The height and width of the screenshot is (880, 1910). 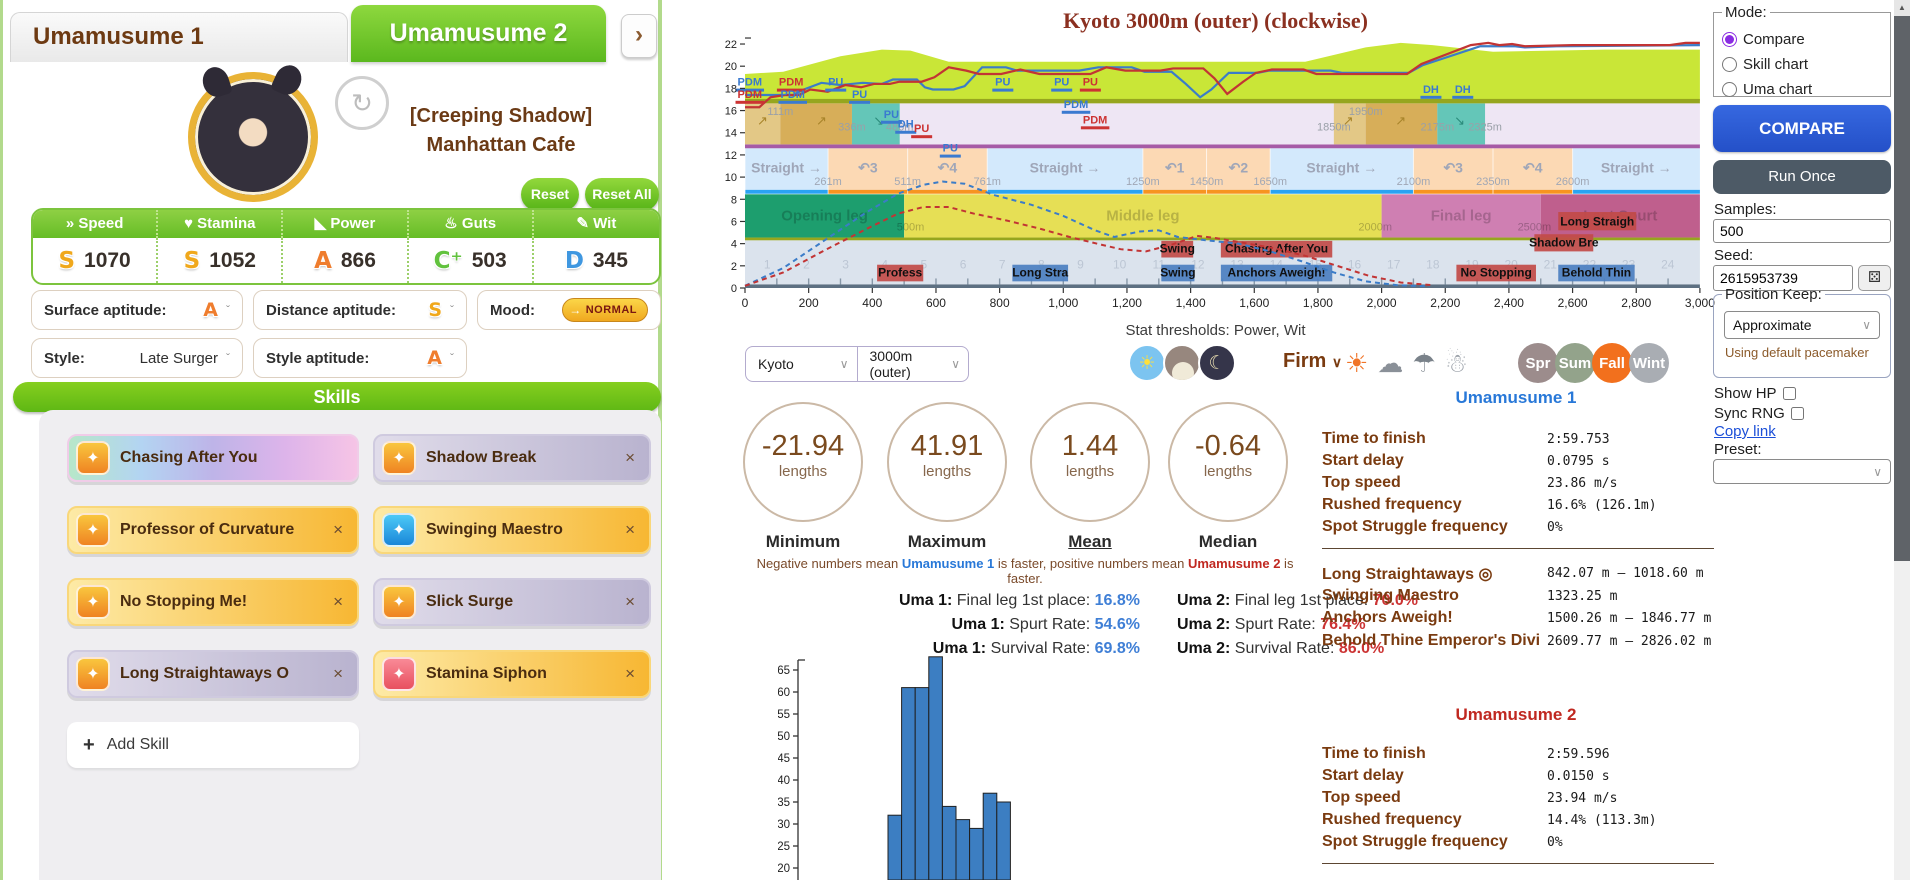 What do you see at coordinates (1174, 168) in the screenshot?
I see `svg-text: ↶1` at bounding box center [1174, 168].